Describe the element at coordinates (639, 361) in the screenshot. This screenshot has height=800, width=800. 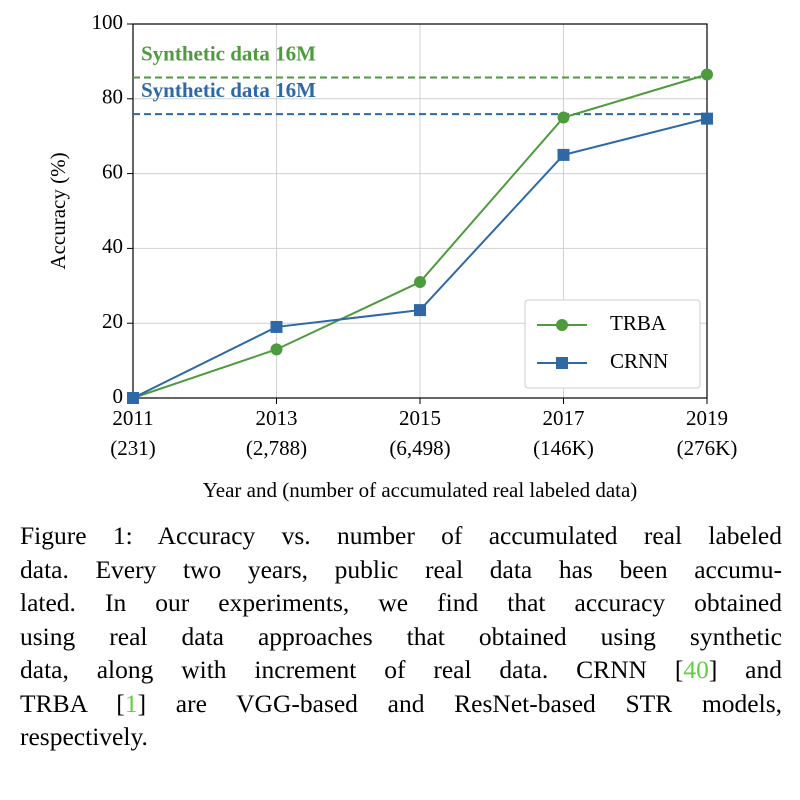
I see `legend-label: CRNN` at that location.